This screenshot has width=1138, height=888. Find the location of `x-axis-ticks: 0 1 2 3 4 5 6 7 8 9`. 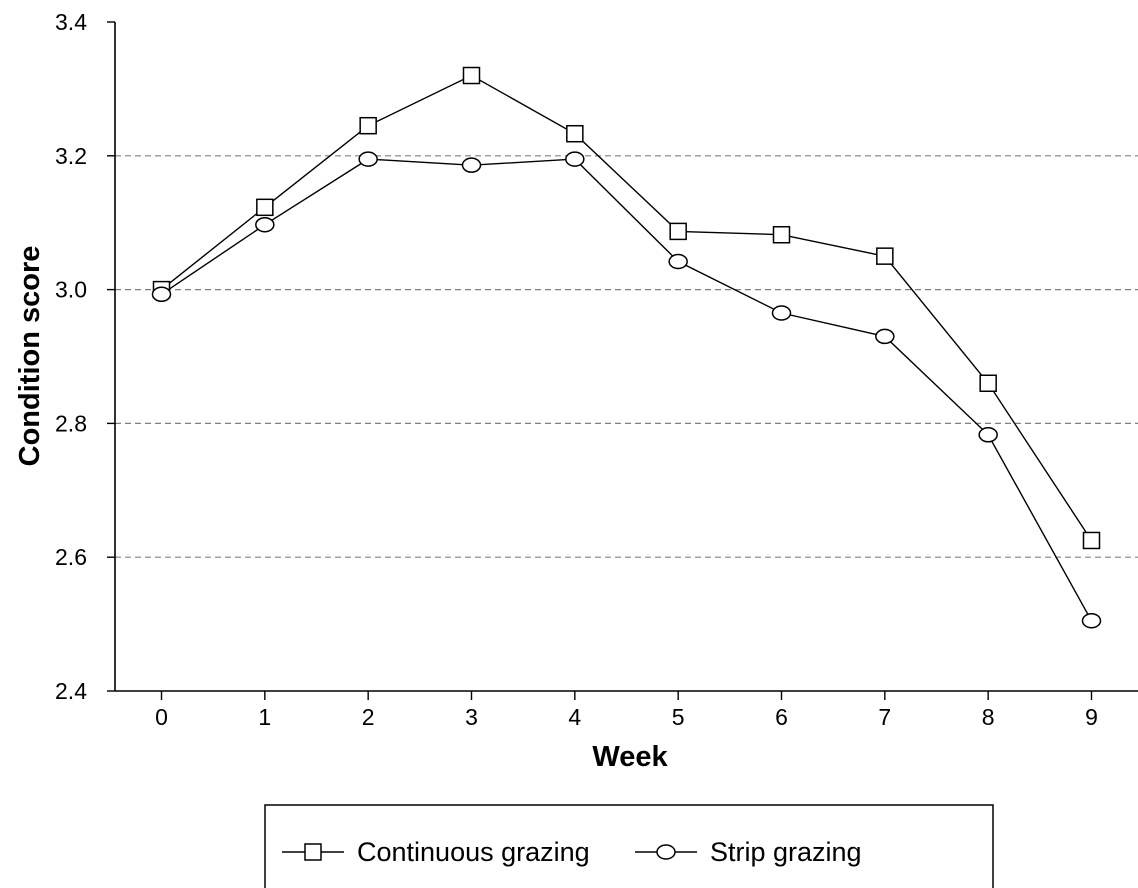

x-axis-ticks: 0 1 2 3 4 5 6 7 8 9 is located at coordinates (626, 710).